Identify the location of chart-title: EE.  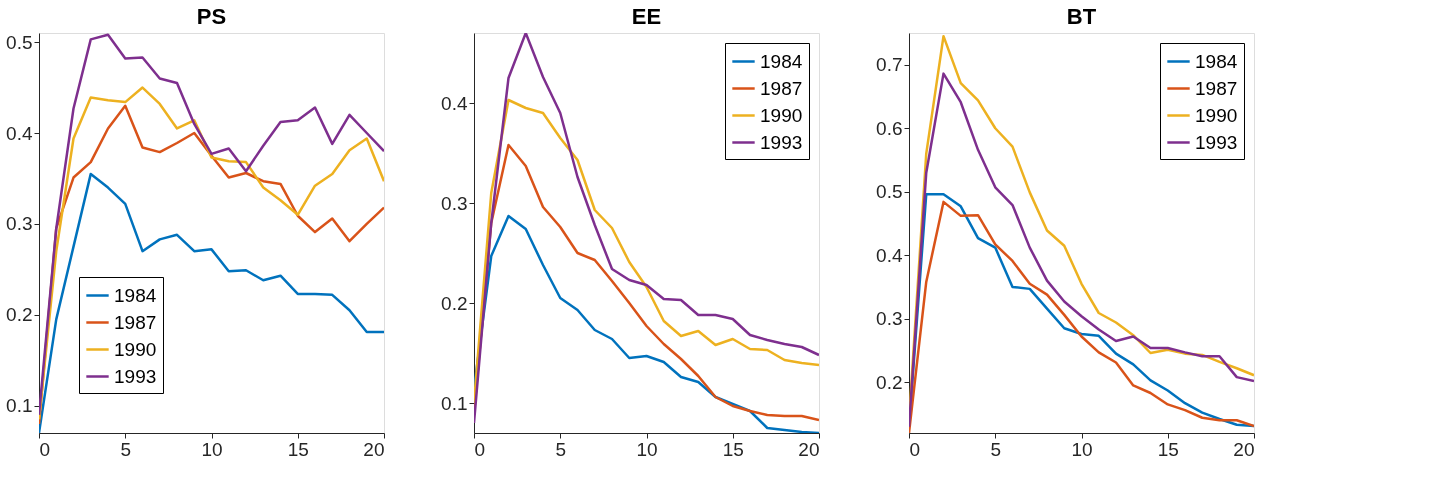
(646, 16).